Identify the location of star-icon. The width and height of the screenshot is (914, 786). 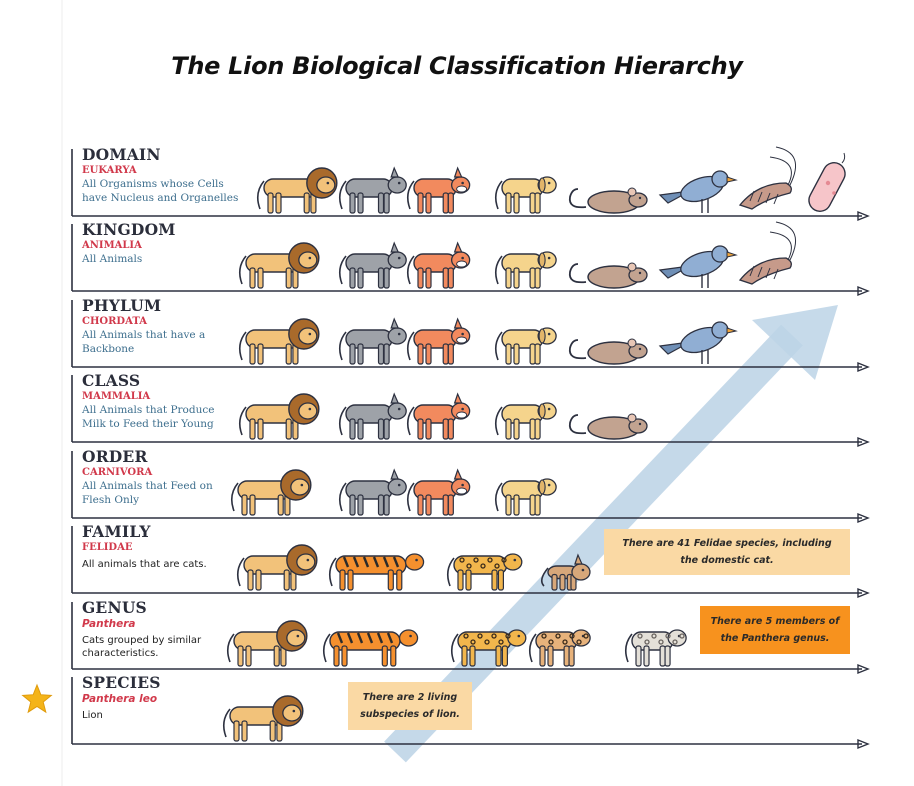
(37, 698).